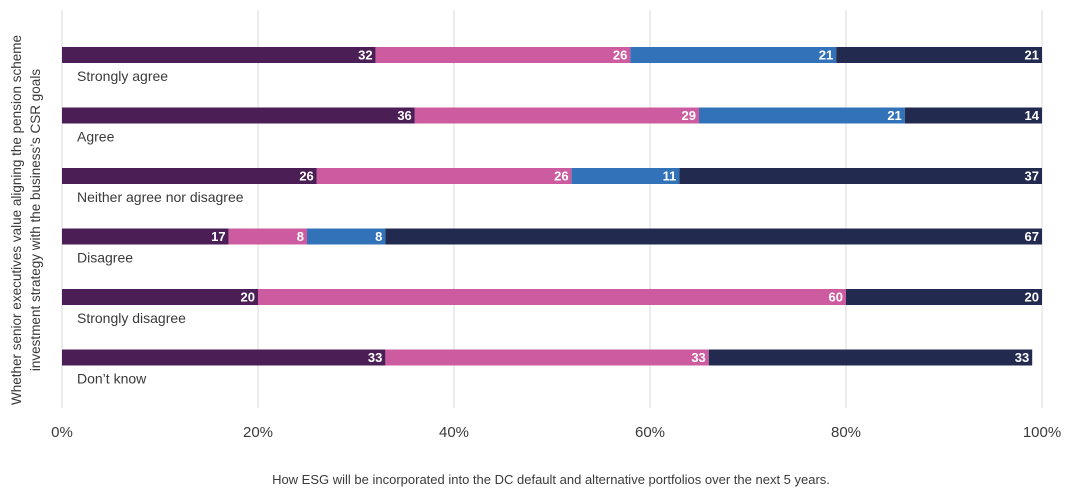 The height and width of the screenshot is (493, 1067). Describe the element at coordinates (650, 432) in the screenshot. I see `x-tick-label: 60%` at that location.